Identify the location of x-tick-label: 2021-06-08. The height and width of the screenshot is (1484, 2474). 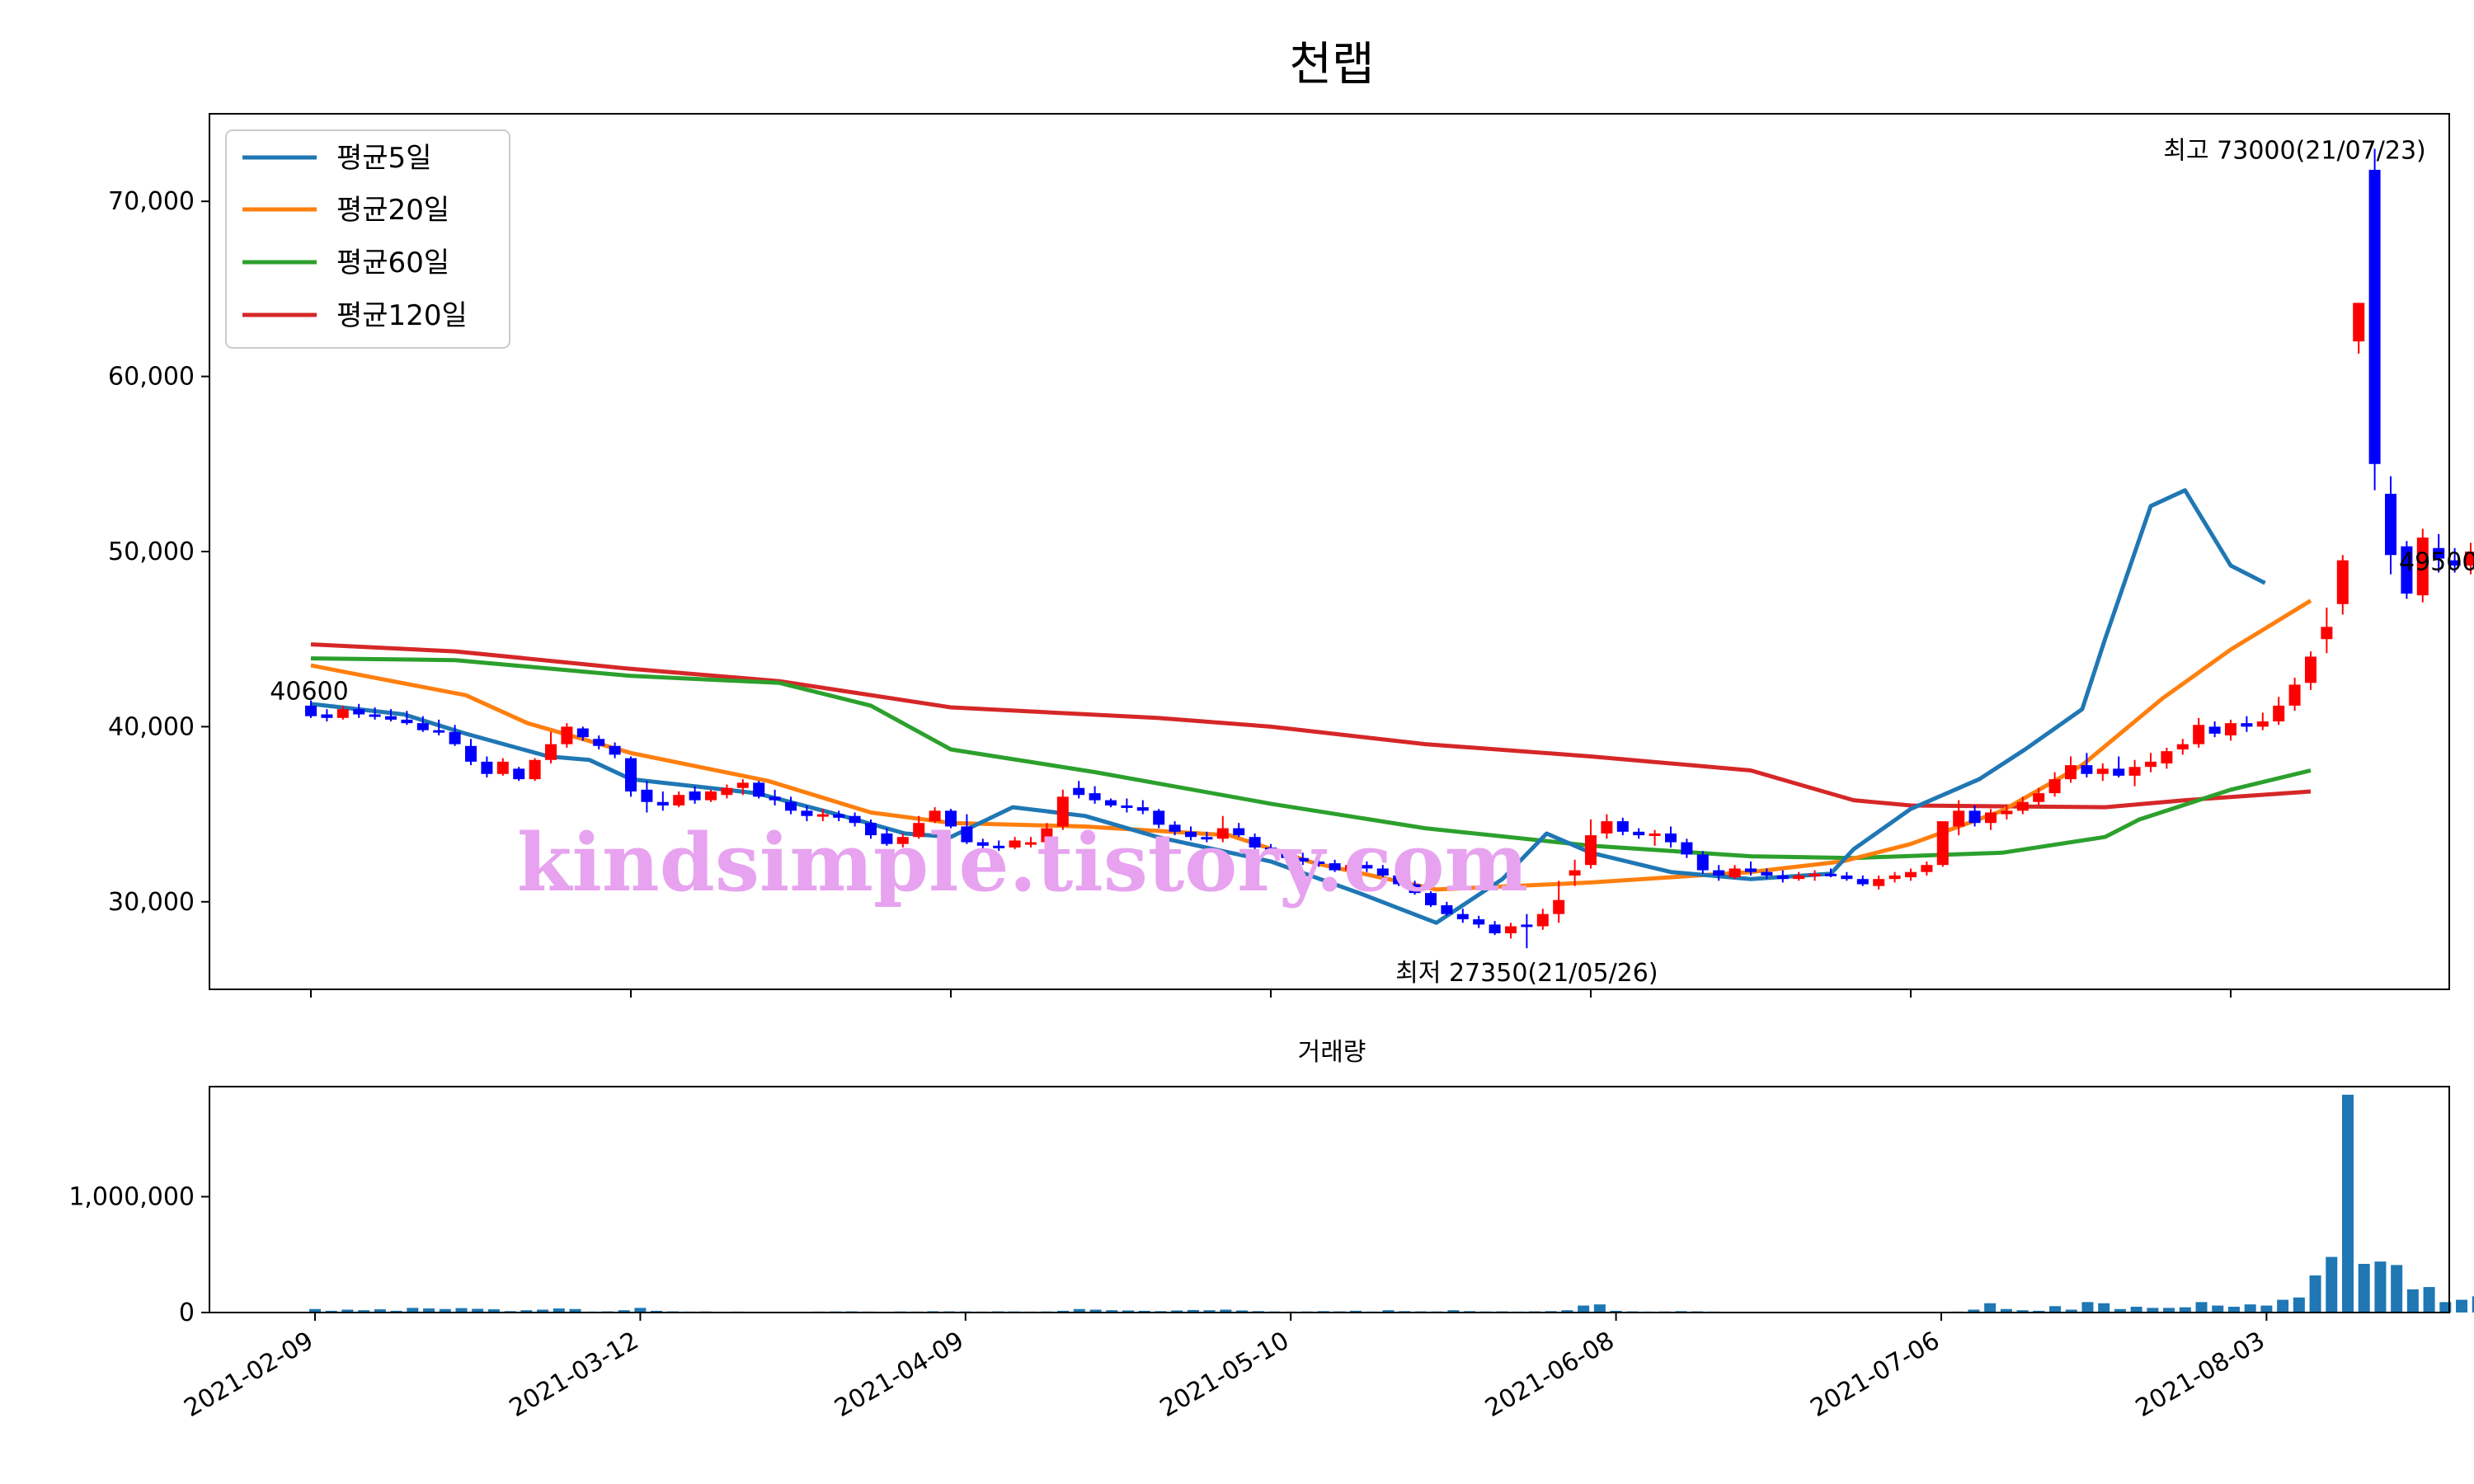
(1549, 1375).